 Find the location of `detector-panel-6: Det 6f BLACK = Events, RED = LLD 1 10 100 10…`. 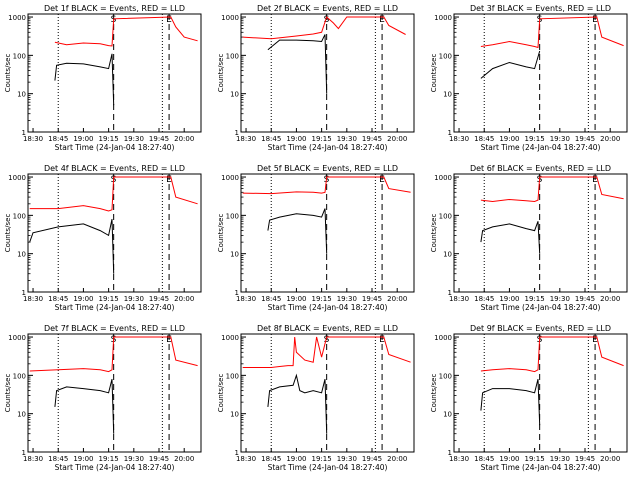

detector-panel-6: Det 6f BLACK = Events, RED = LLD 1 10 100 10… is located at coordinates (529, 238).